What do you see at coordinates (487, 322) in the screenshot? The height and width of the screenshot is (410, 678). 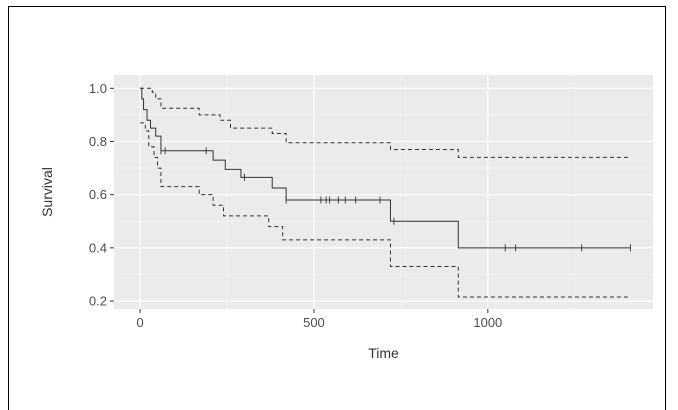 I see `x-tick-label: 1000` at bounding box center [487, 322].